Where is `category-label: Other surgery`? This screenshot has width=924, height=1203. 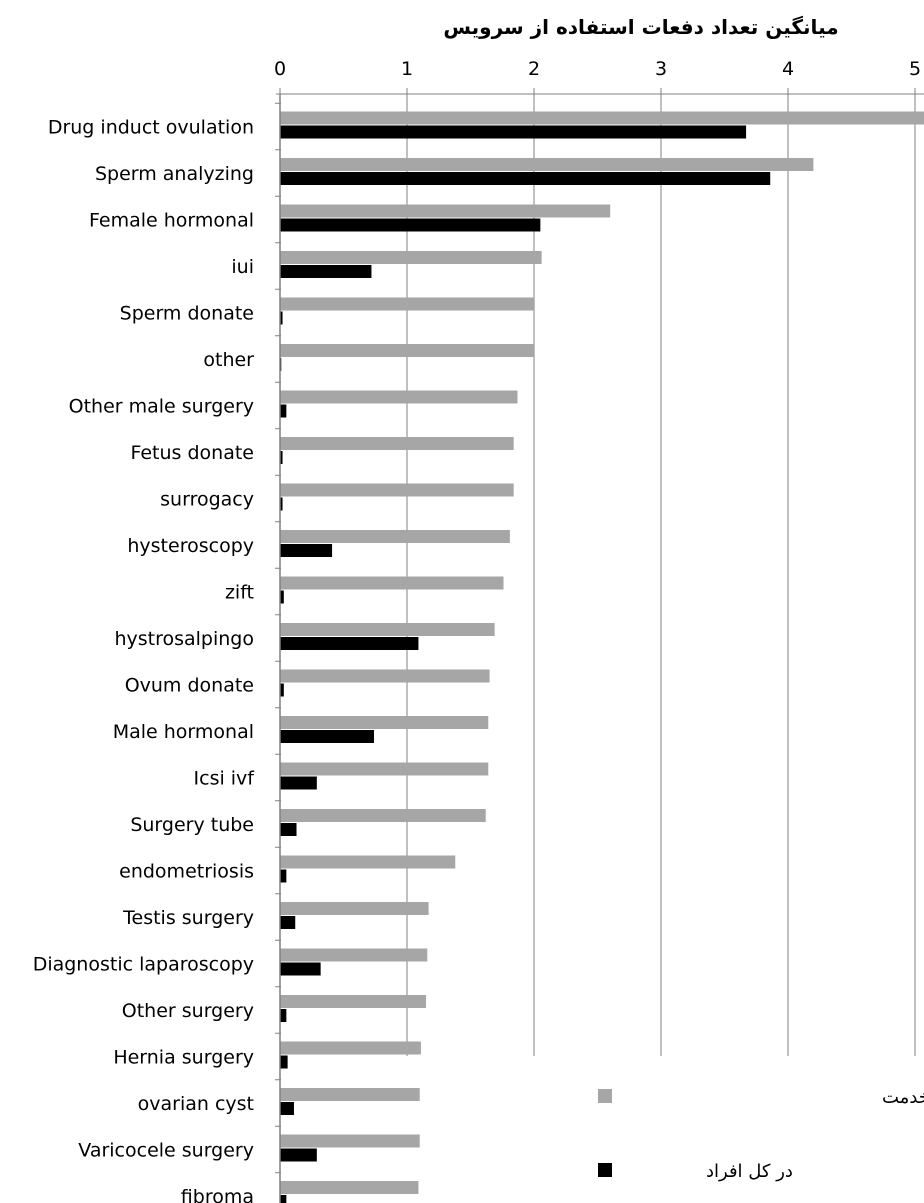
category-label: Other surgery is located at coordinates (188, 1011).